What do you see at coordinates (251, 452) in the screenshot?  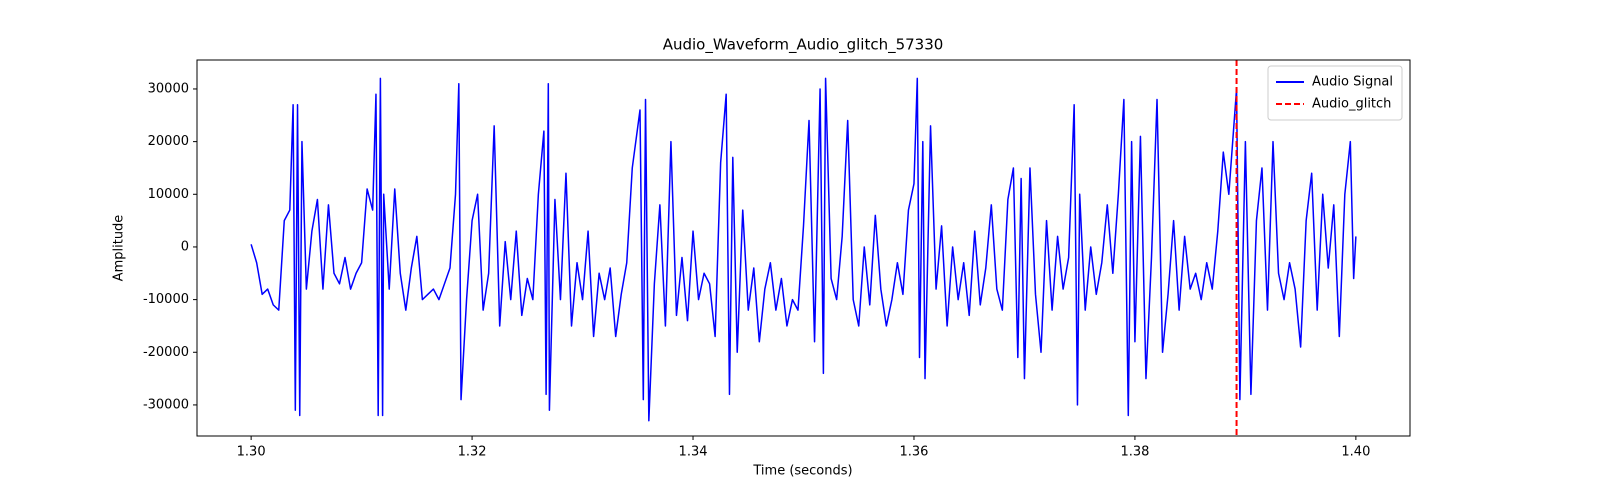 I see `x-tick-label: 1.30` at bounding box center [251, 452].